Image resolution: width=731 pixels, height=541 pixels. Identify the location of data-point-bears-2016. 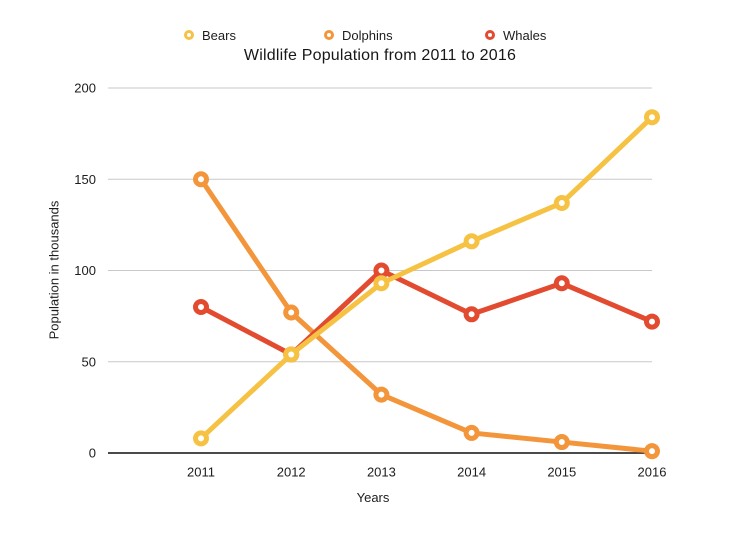
(652, 117).